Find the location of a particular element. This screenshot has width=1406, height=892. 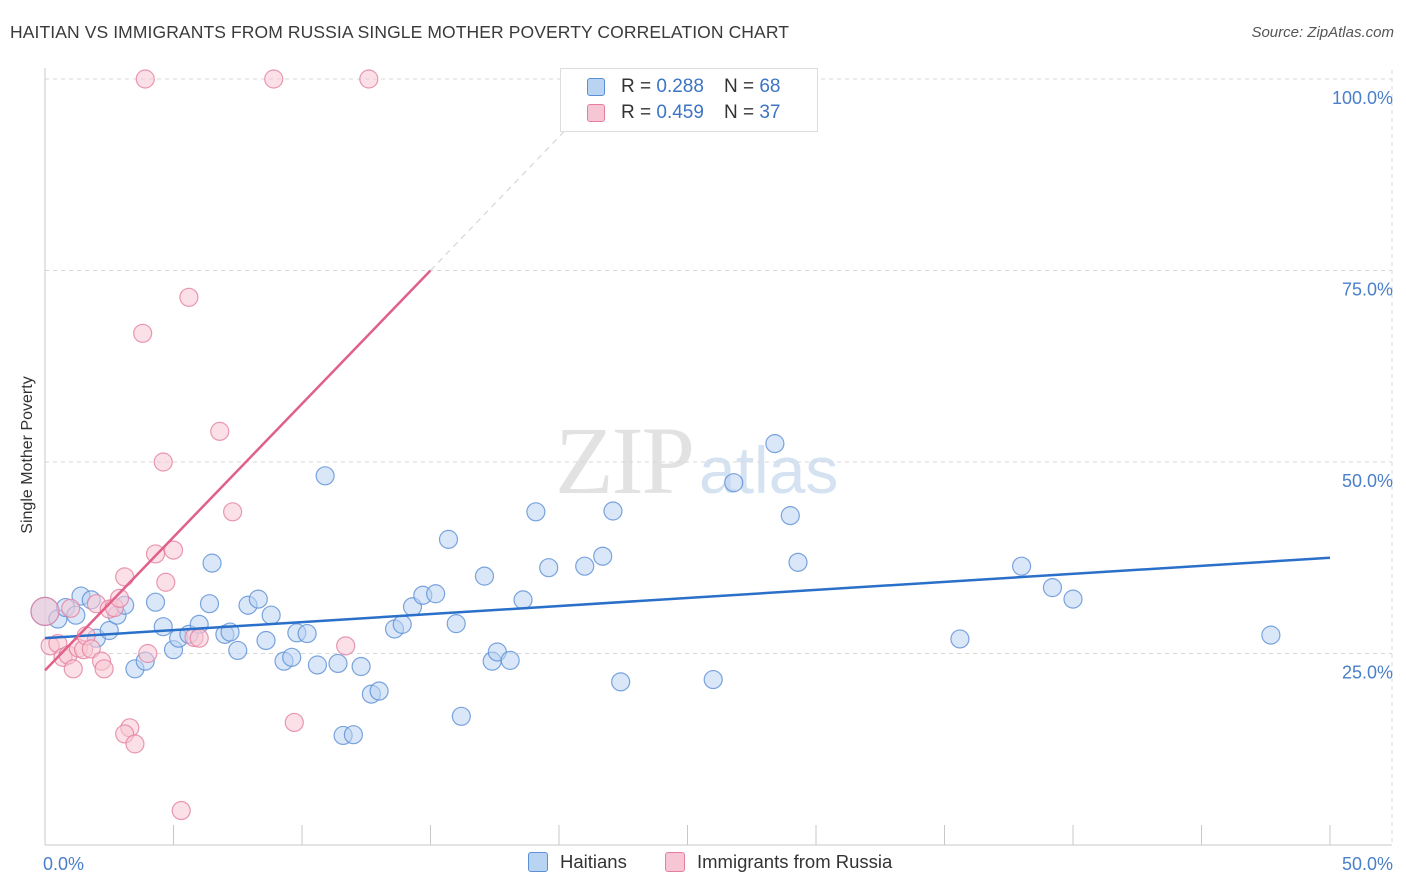

russia-trend-line is located at coordinates (238, 470).